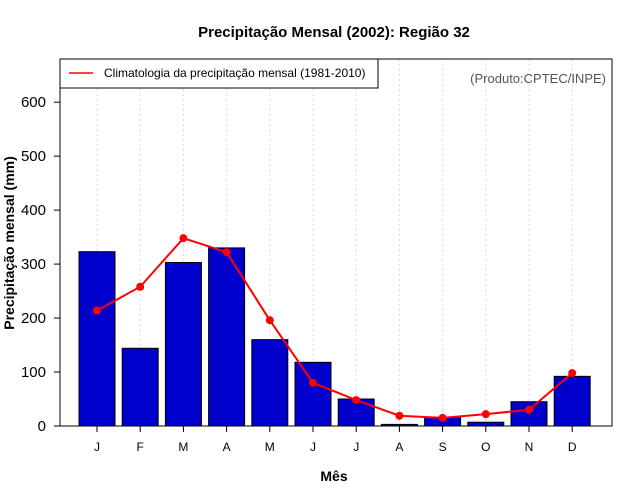 This screenshot has width=640, height=500. I want to click on y-tick-label: 400, so click(33, 210).